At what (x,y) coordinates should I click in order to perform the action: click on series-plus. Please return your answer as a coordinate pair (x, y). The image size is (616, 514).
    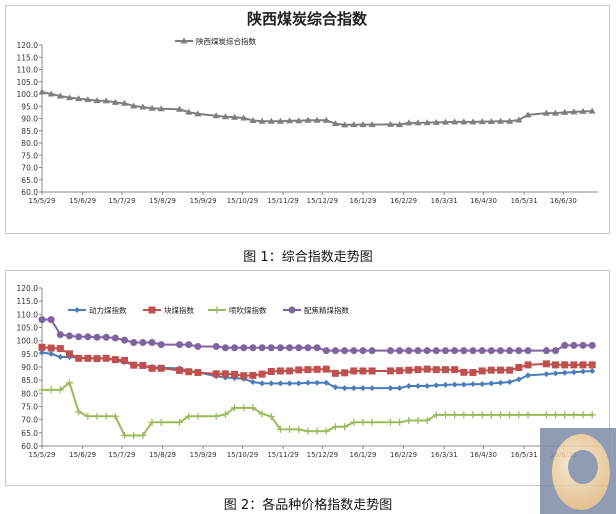
    Looking at the image, I should click on (317, 409).